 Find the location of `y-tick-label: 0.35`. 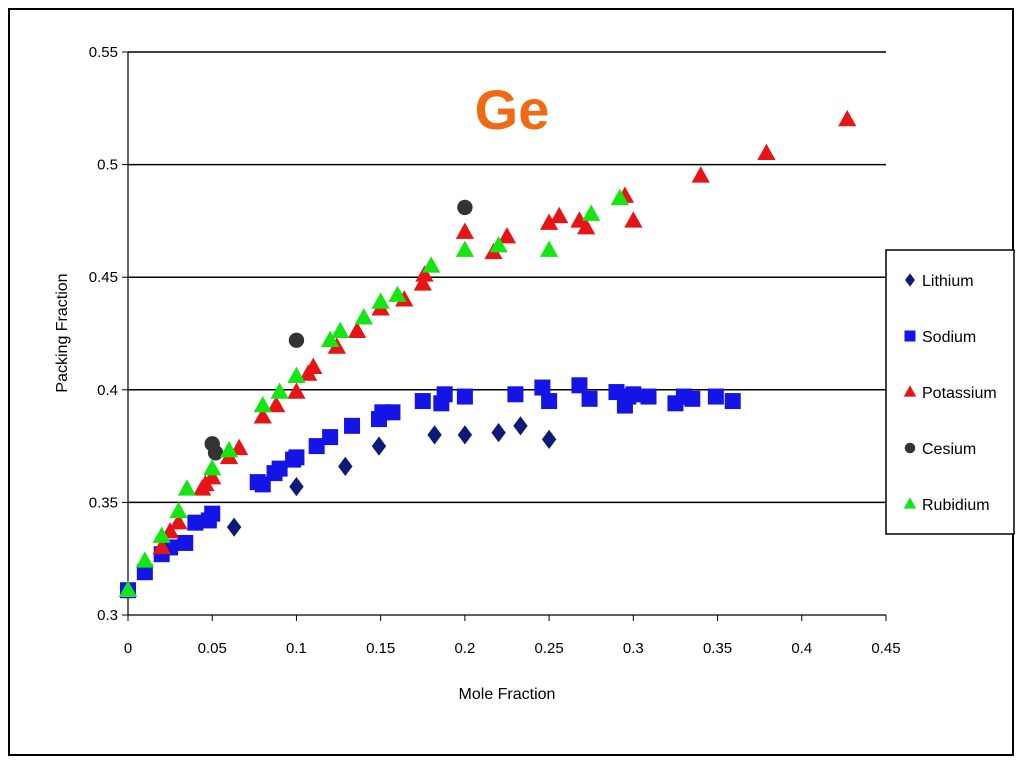

y-tick-label: 0.35 is located at coordinates (103, 502).